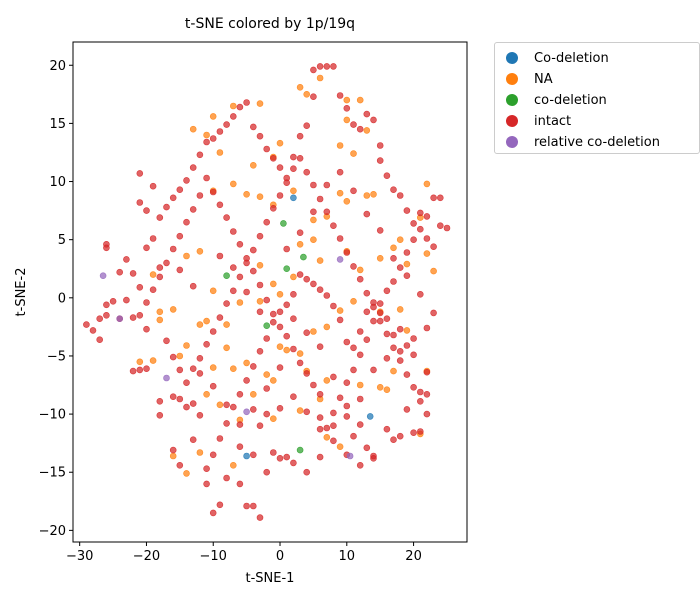 The image size is (700, 600). I want to click on point-relative-co-deletion-s4, so click(103, 276).